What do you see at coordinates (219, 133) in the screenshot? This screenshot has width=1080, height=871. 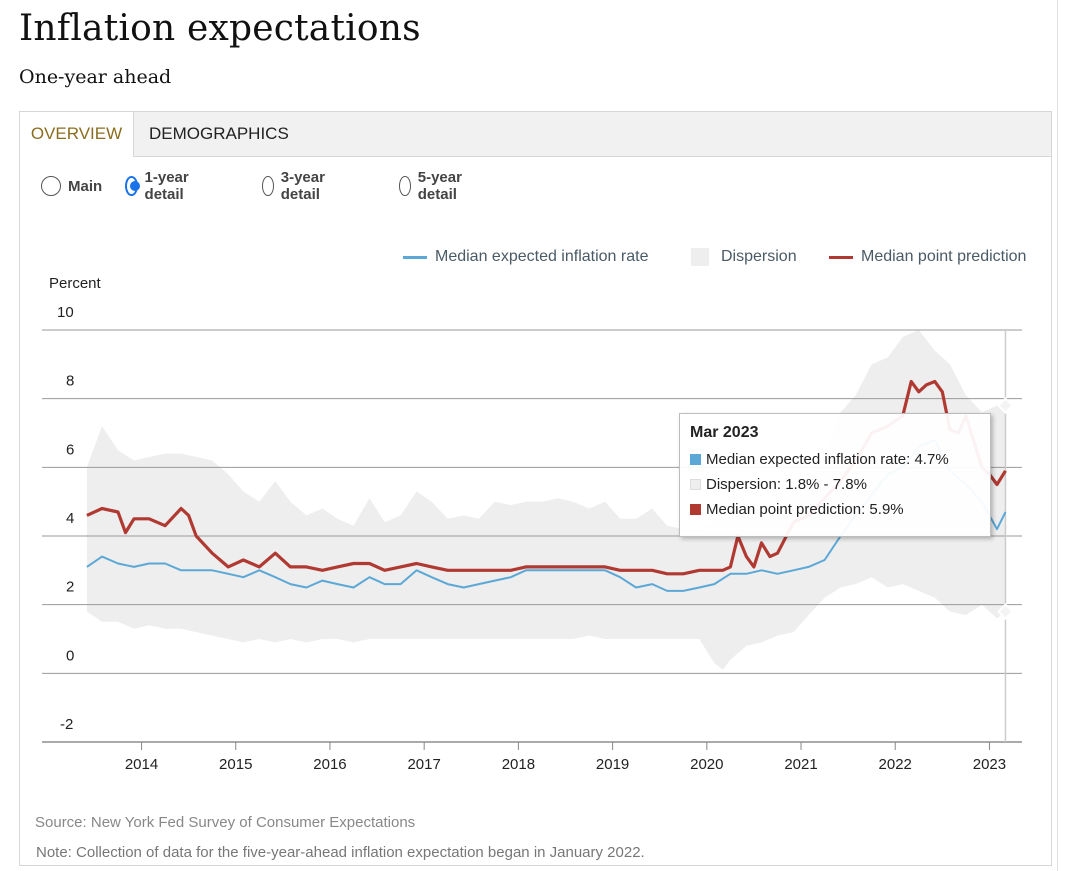 I see `tab-demographics: DEMOGRAPHICS` at bounding box center [219, 133].